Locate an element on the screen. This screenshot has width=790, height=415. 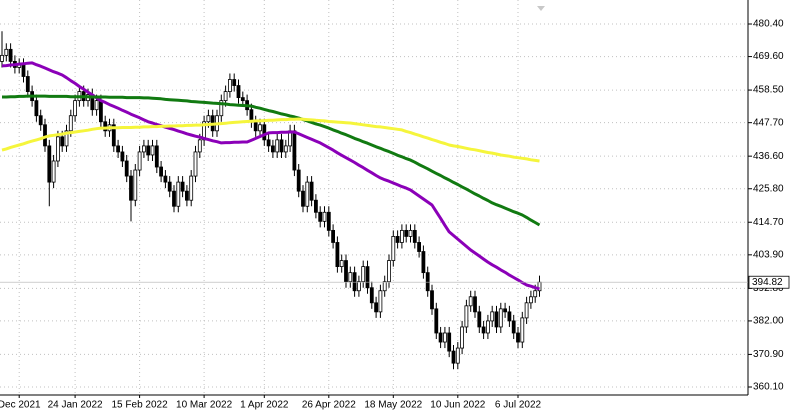
y-tick-label: 458.50 is located at coordinates (768, 90).